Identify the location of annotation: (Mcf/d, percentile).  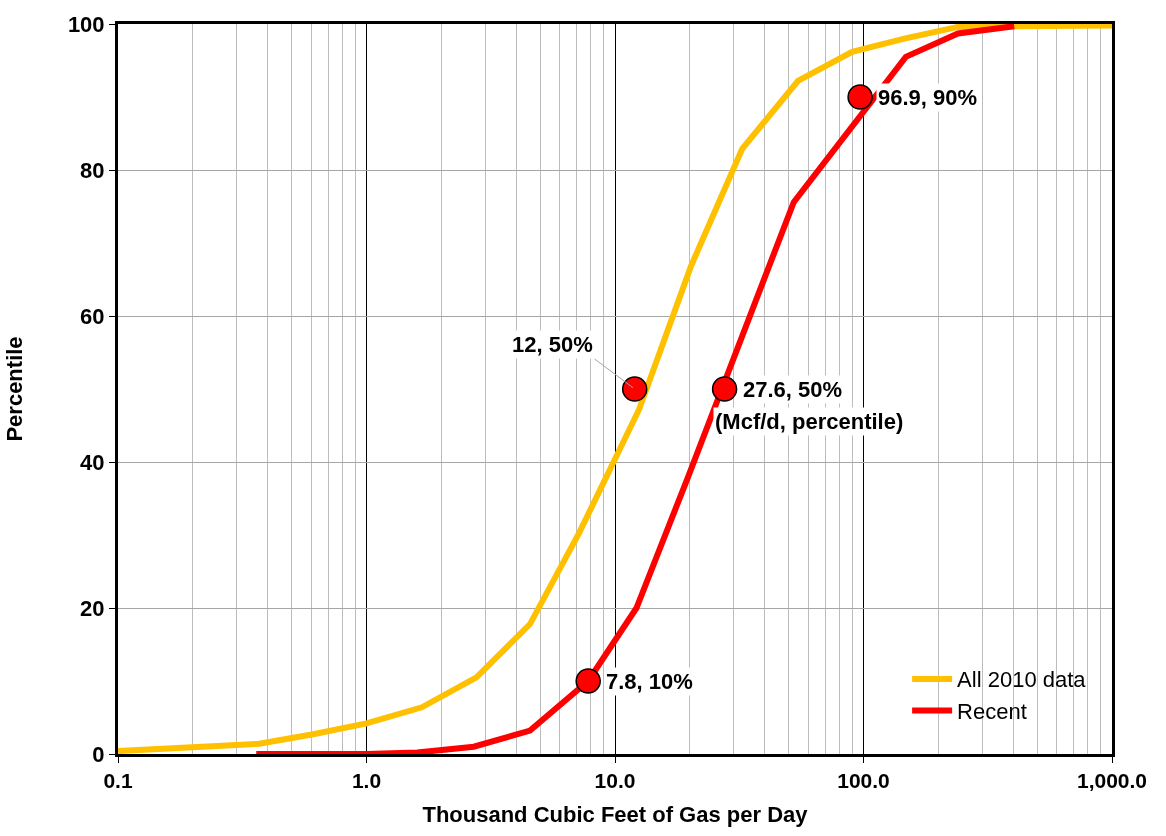
(809, 421).